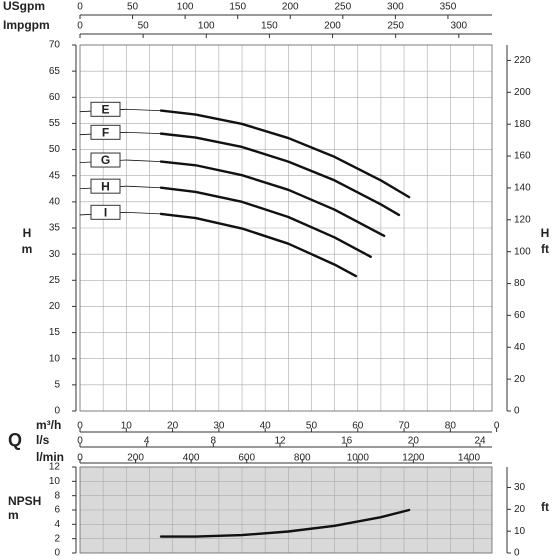 The width and height of the screenshot is (554, 560). Describe the element at coordinates (520, 379) in the screenshot. I see `y2-tick-label: 20` at that location.